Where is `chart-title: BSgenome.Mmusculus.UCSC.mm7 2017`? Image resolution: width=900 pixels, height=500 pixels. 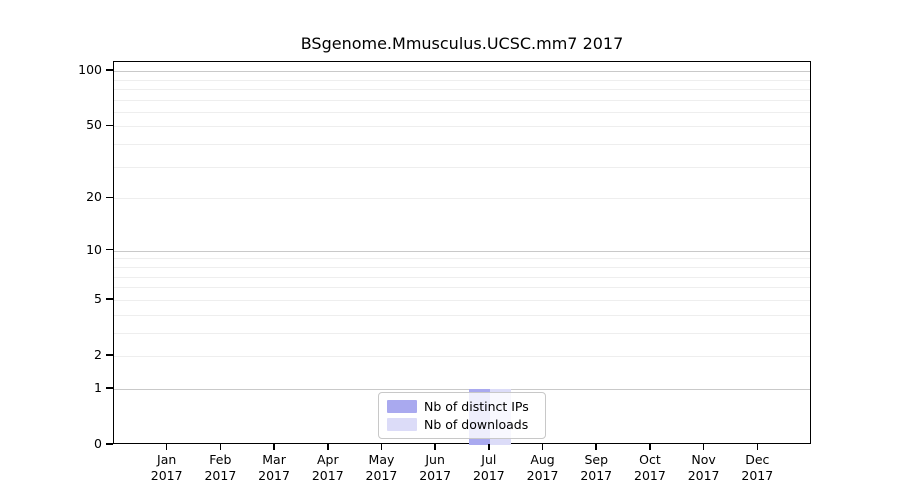 chart-title: BSgenome.Mmusculus.UCSC.mm7 2017 is located at coordinates (462, 43).